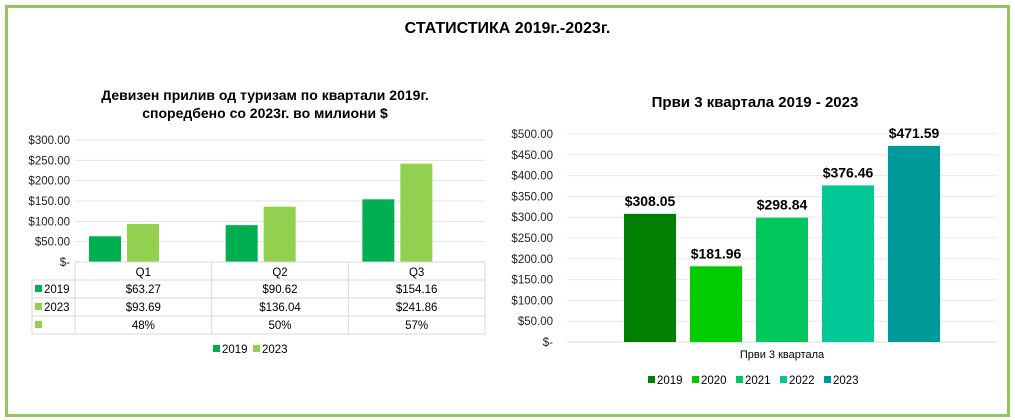 Image resolution: width=1015 pixels, height=420 pixels. What do you see at coordinates (105, 249) in the screenshot?
I see `bar-2019-Q1` at bounding box center [105, 249].